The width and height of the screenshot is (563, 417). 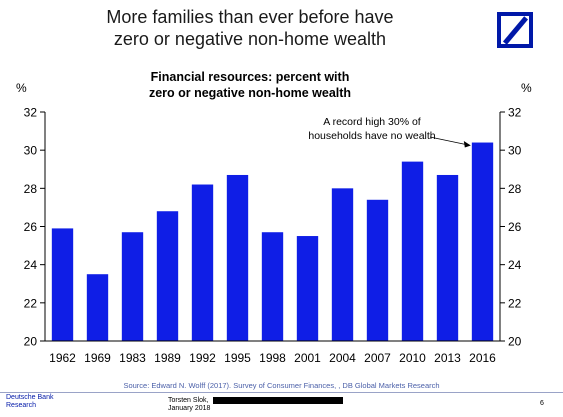 What do you see at coordinates (189, 408) in the screenshot?
I see `author-date: January 2018` at bounding box center [189, 408].